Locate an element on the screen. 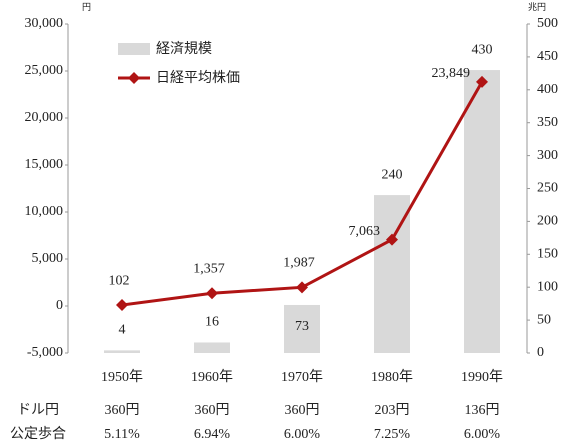  table-cell: 203円 is located at coordinates (392, 410).